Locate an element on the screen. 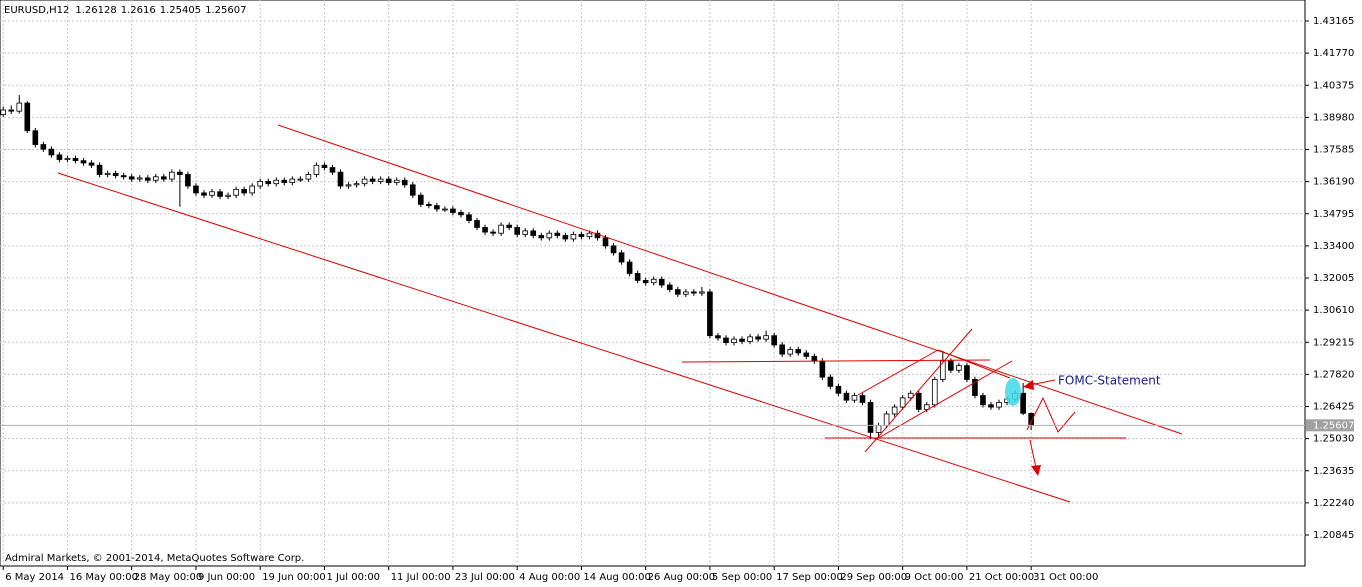 Image resolution: width=1362 pixels, height=587 pixels. y-tick-label: 1.23635 is located at coordinates (1333, 471).